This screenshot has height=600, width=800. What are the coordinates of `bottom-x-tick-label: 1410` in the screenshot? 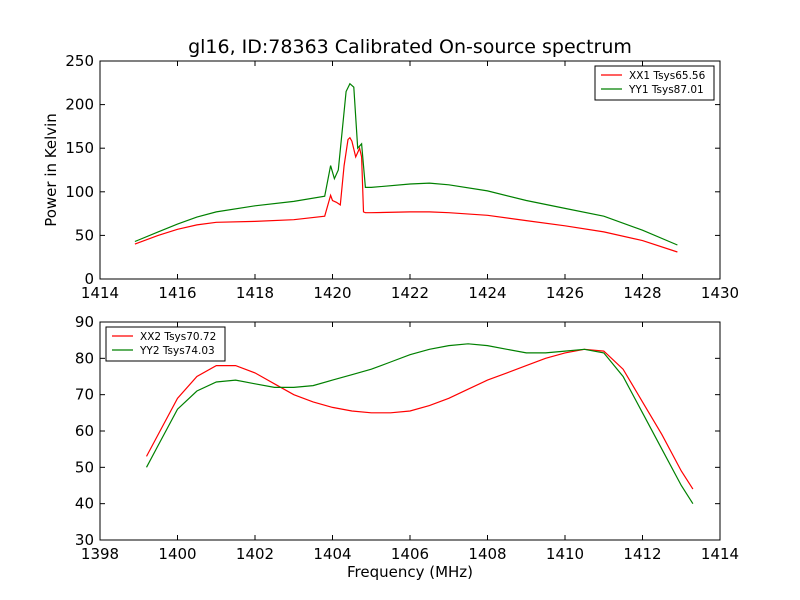 It's located at (565, 554).